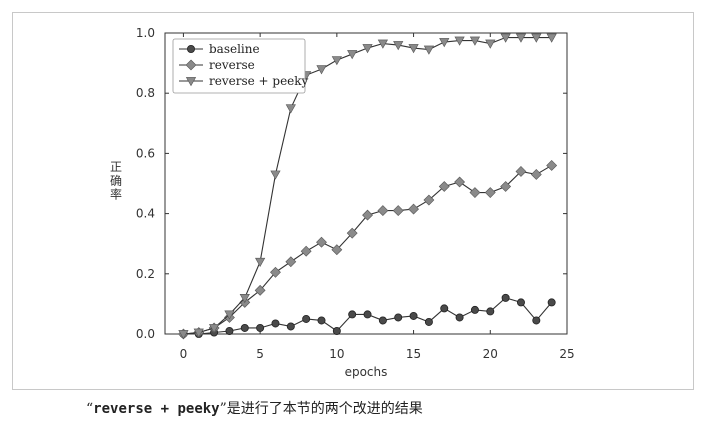 This screenshot has width=711, height=427. Describe the element at coordinates (145, 93) in the screenshot. I see `y-tick-label: 0.8` at that location.